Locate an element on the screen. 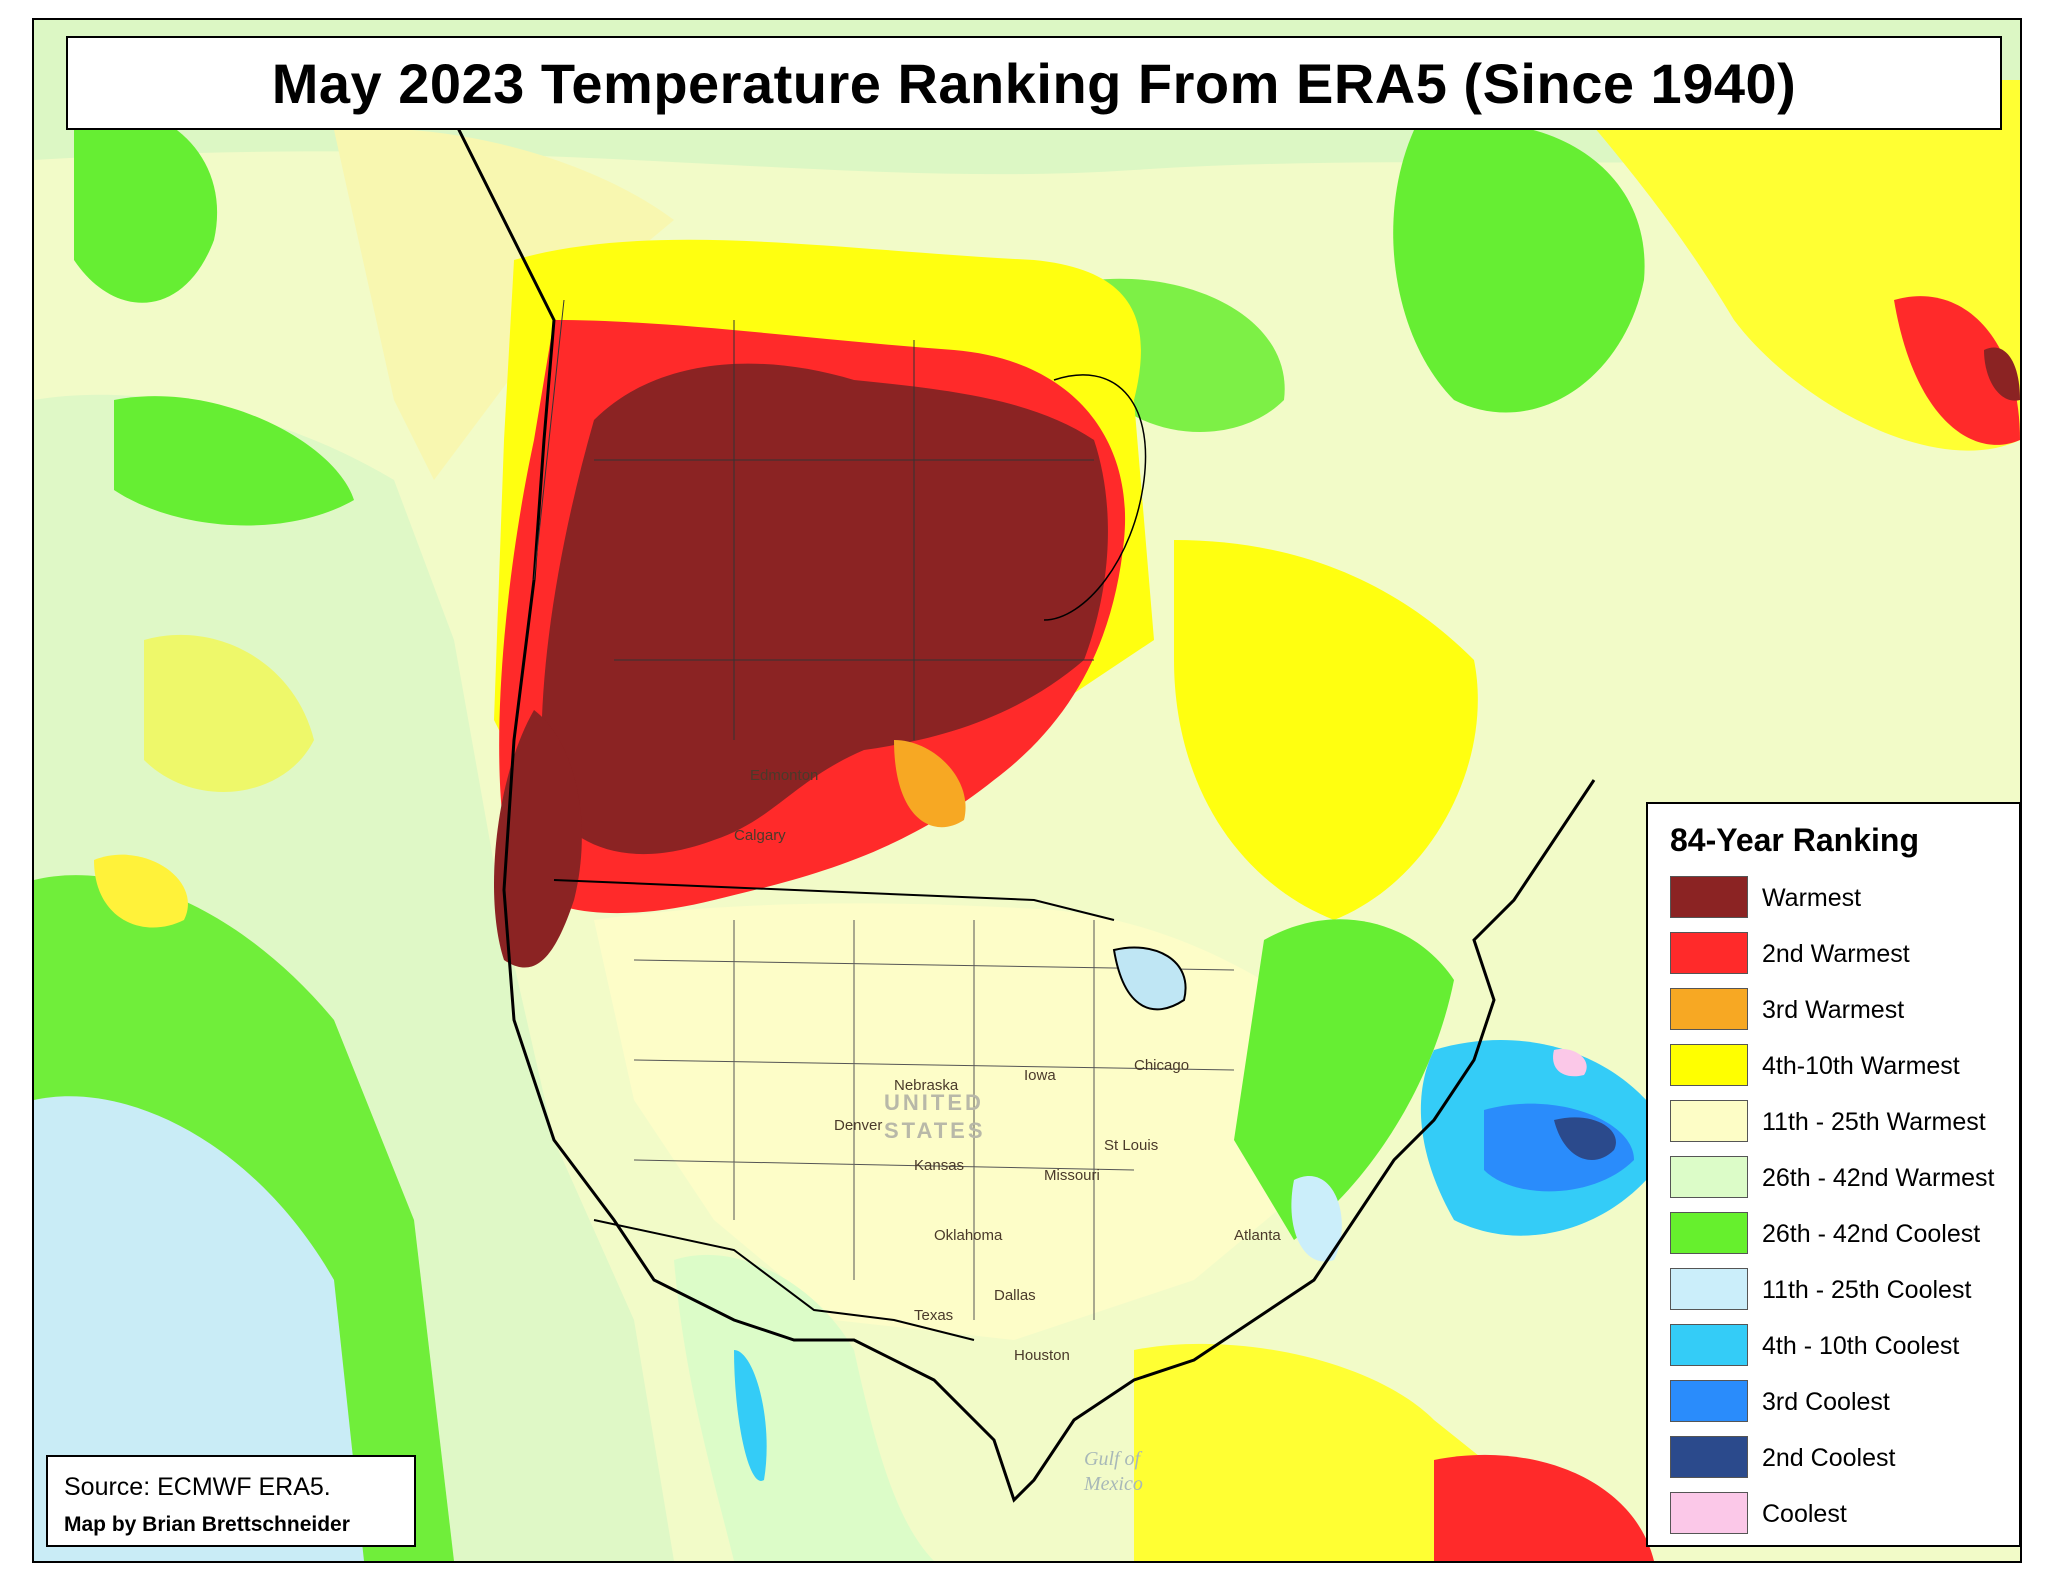  label-oklahoma: Oklahoma is located at coordinates (968, 1235).